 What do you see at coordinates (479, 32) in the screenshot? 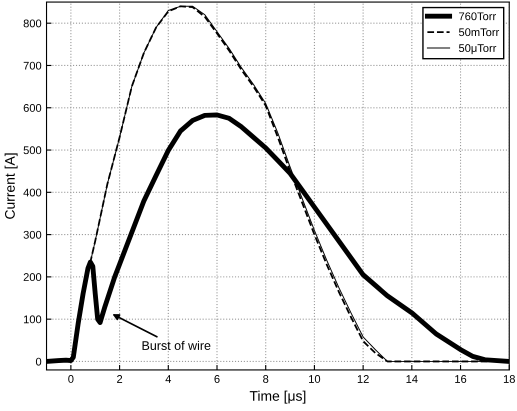
I see `legend-label: 50mTorr` at bounding box center [479, 32].